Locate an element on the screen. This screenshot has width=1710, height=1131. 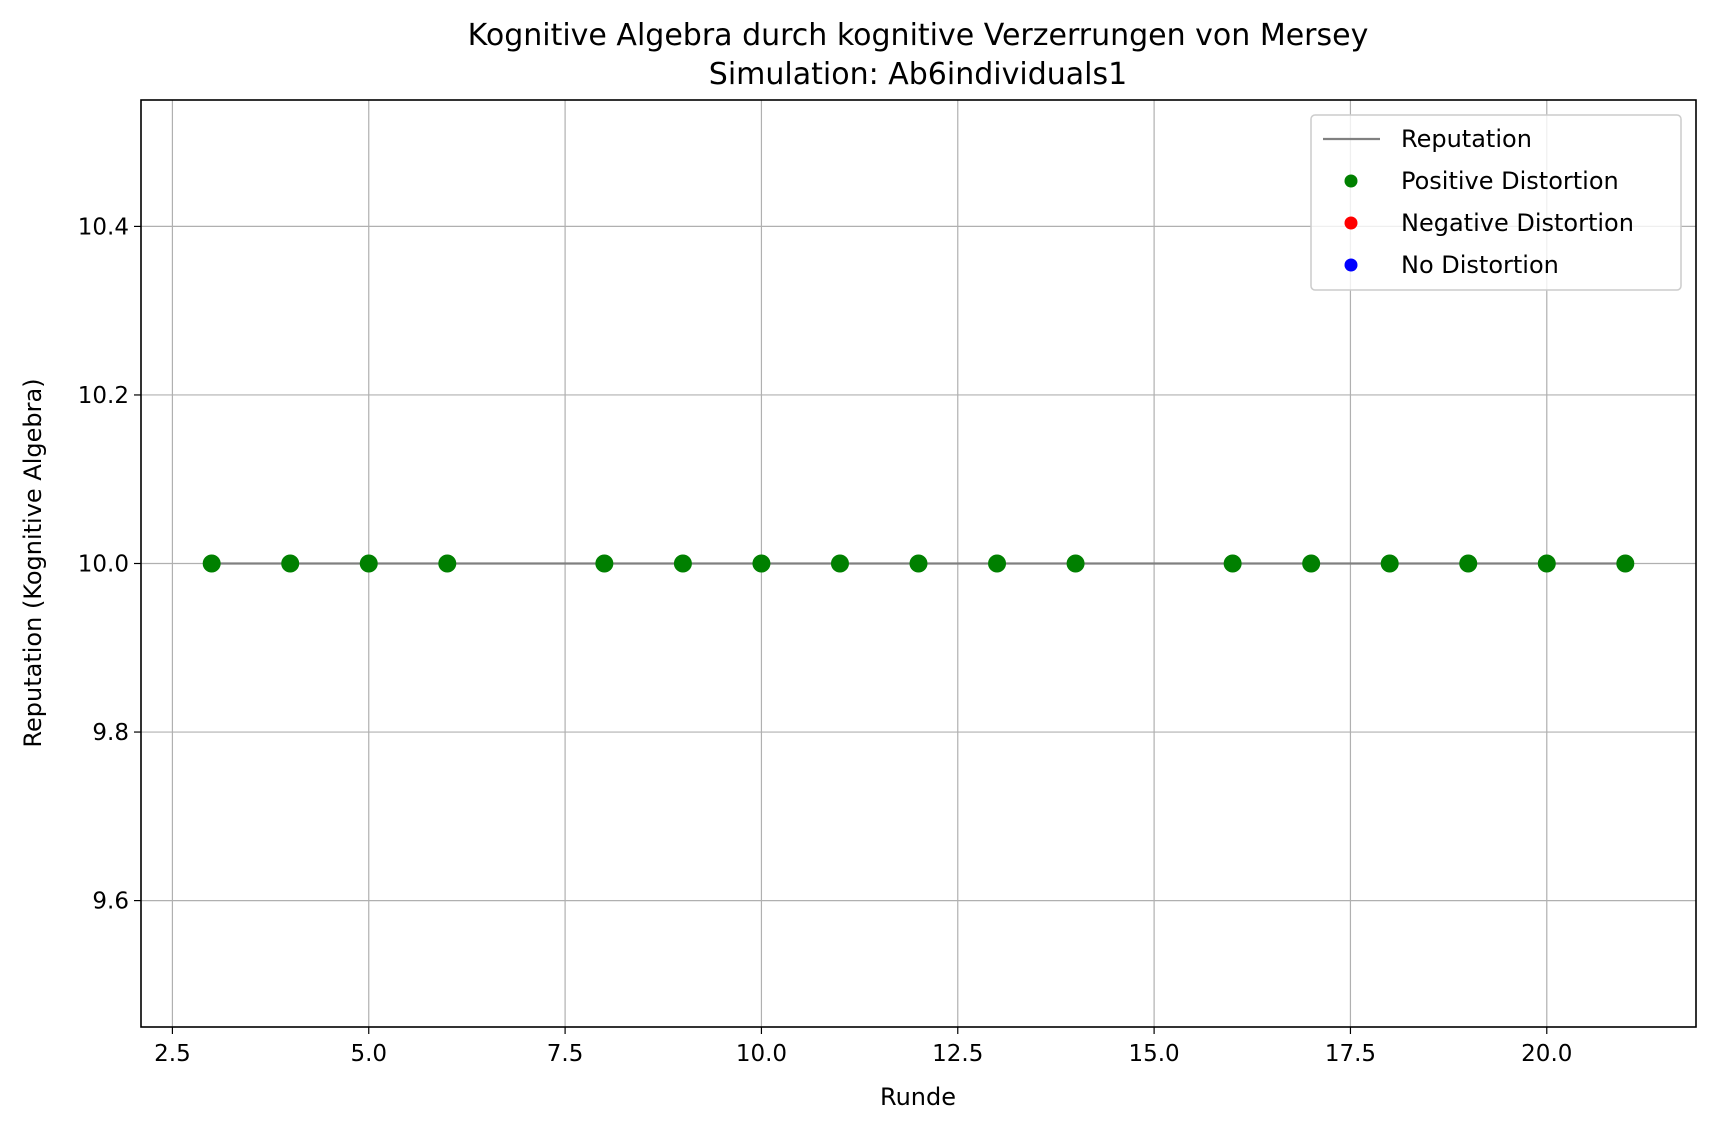
x-tick-label: 20.0 is located at coordinates (1546, 1054).